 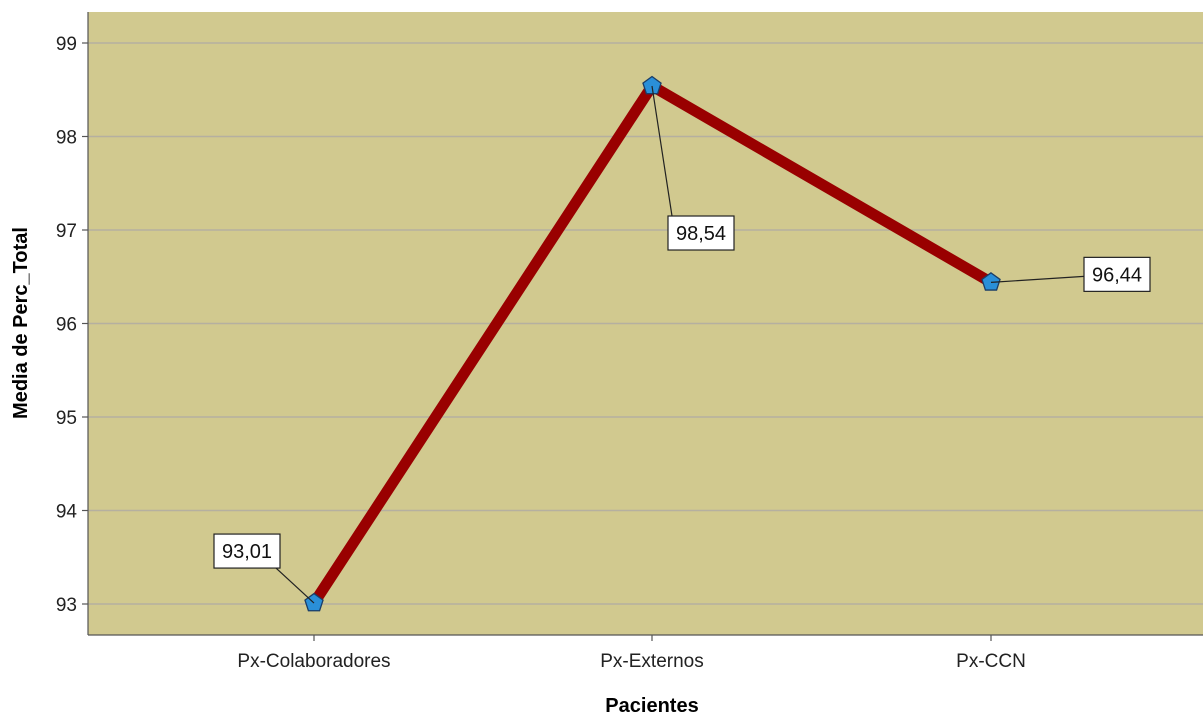 I want to click on y-axis-ticks: 93 94 95 96 97 98 99, so click(x=72, y=325).